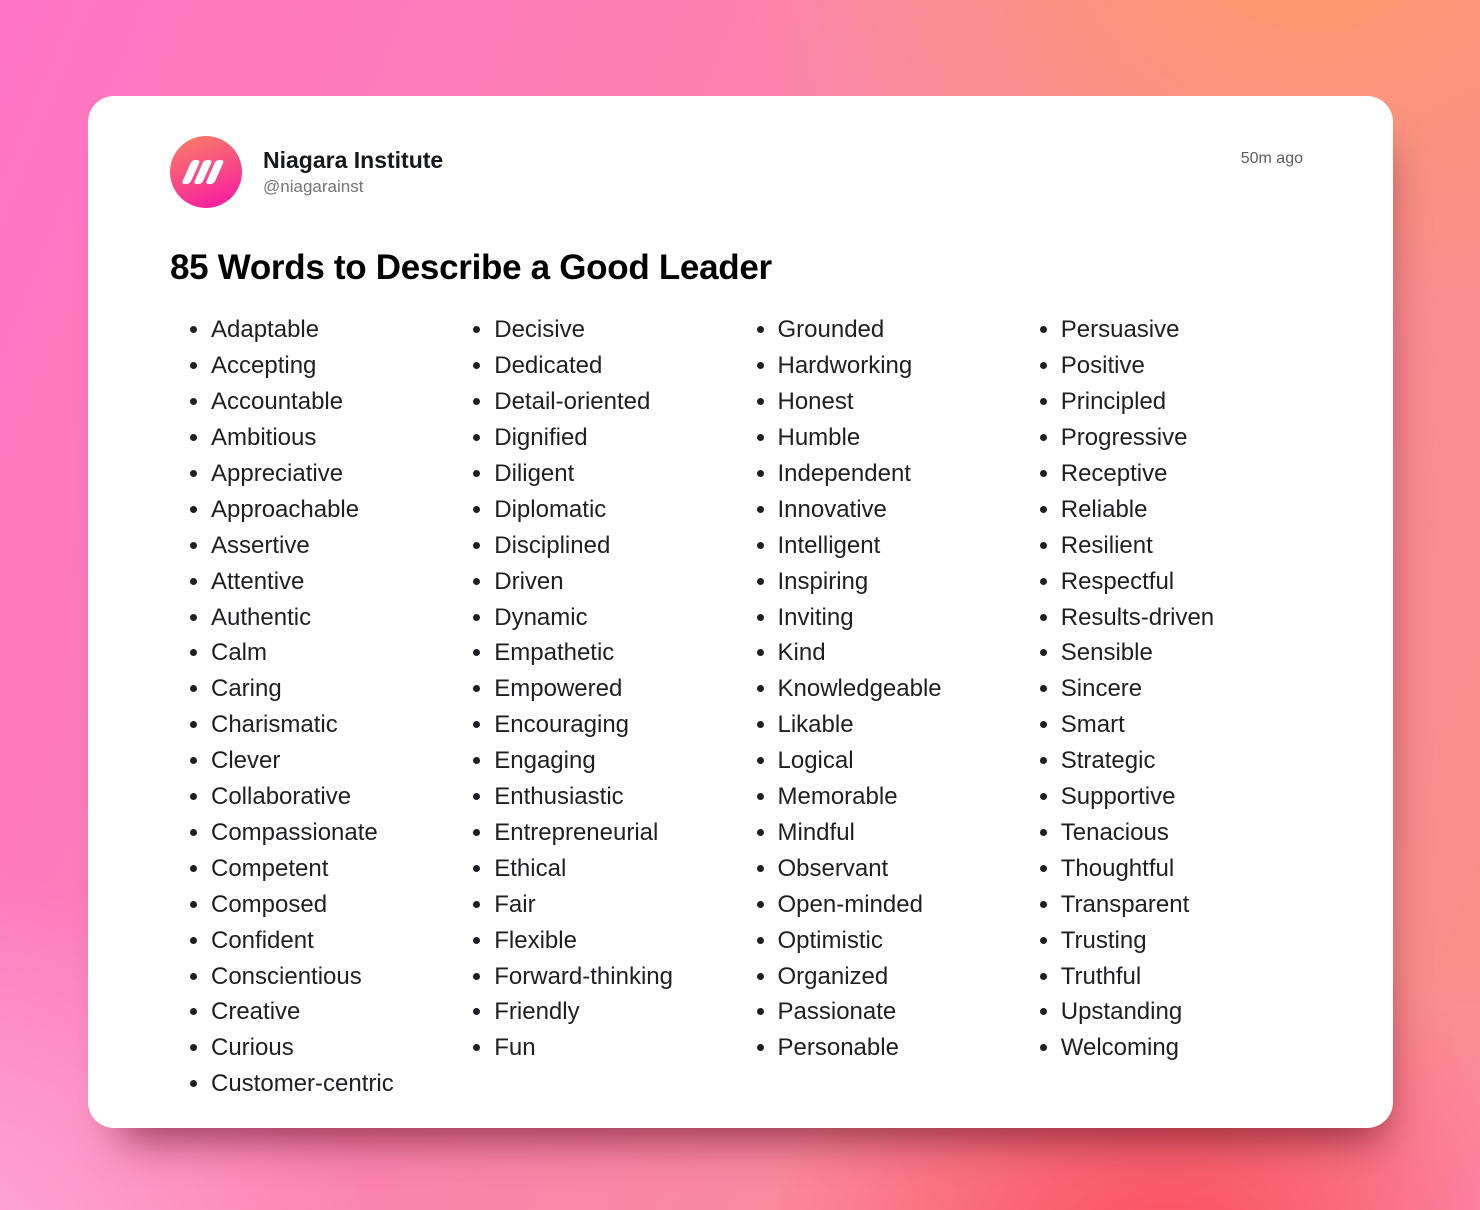  I want to click on word-item: Accepting, so click(332, 366).